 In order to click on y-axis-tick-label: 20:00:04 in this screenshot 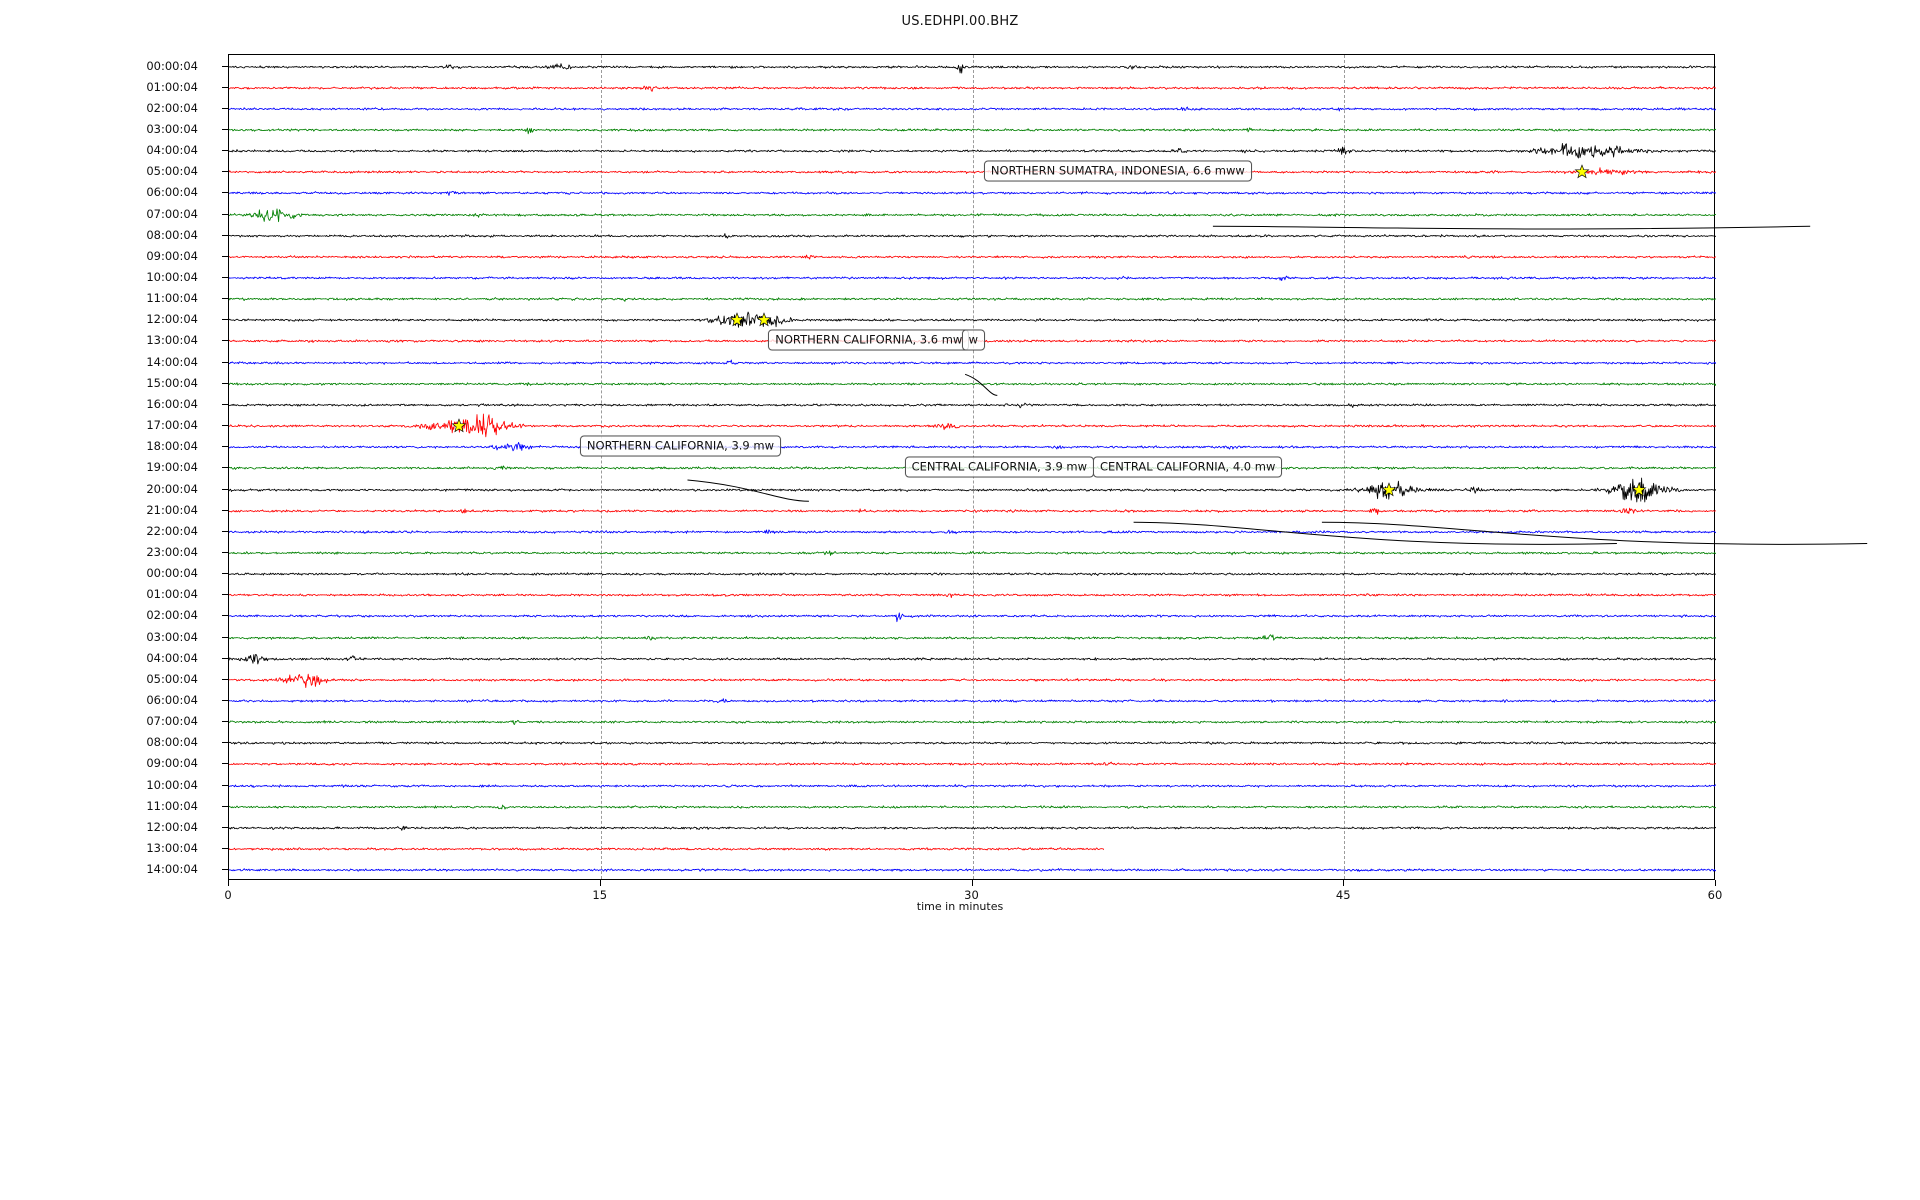, I will do `click(172, 488)`.